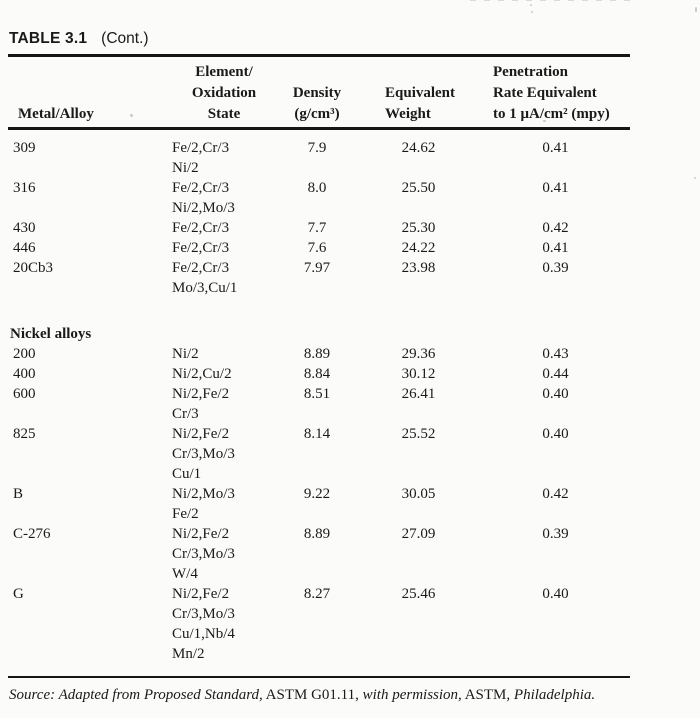  I want to click on header-line: Metal/Alloy, so click(56, 113).